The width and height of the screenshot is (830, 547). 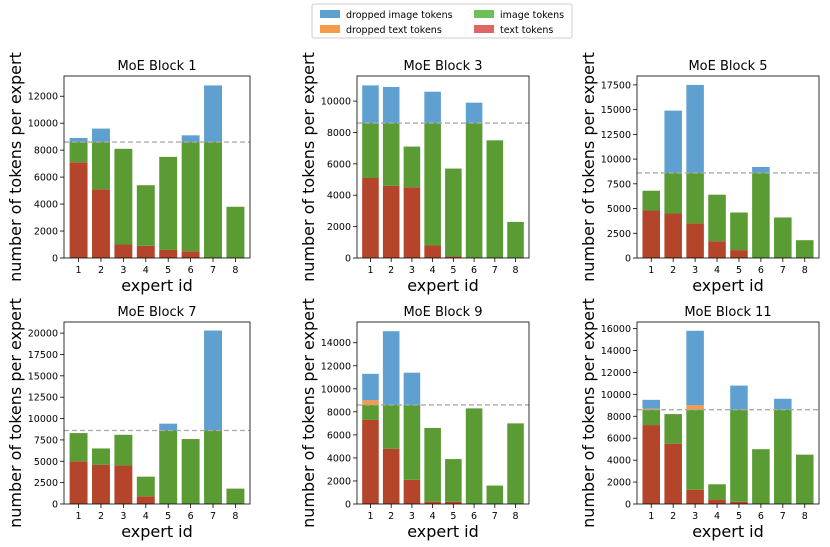 What do you see at coordinates (156, 66) in the screenshot?
I see `subplot-title: MoE Block 1` at bounding box center [156, 66].